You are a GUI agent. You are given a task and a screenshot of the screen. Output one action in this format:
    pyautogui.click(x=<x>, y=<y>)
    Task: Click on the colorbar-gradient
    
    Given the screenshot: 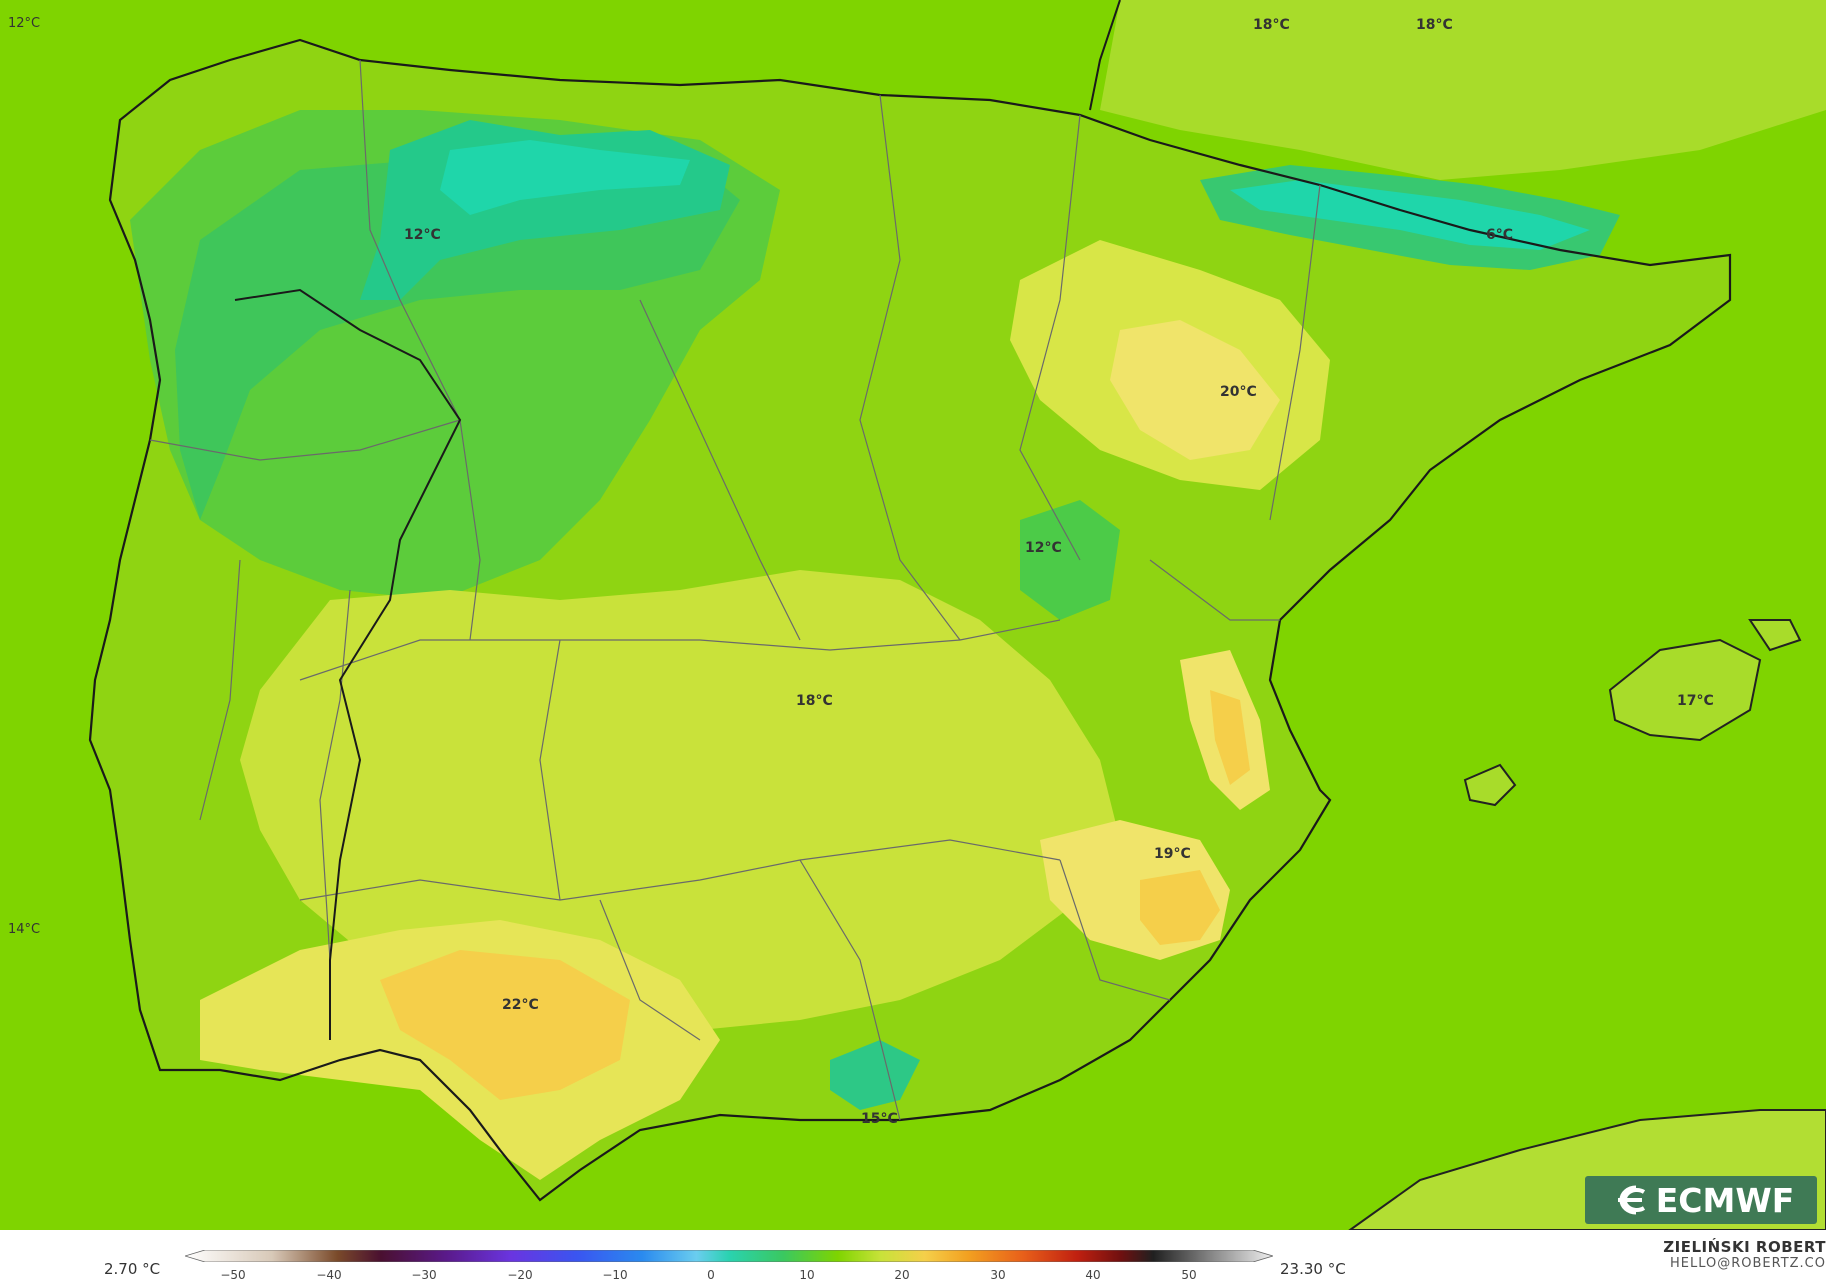 What is the action you would take?
    pyautogui.click(x=729, y=1256)
    